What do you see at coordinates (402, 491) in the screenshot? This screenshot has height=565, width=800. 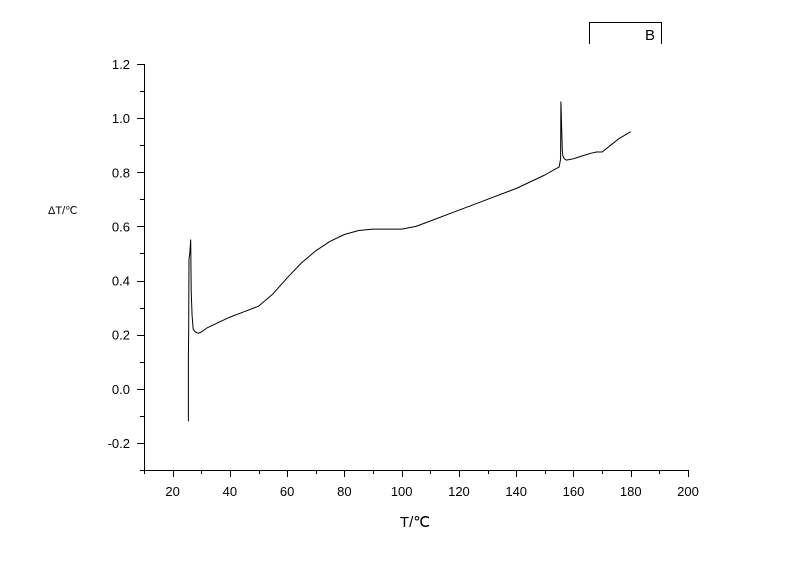 I see `x-tick-label: 100` at bounding box center [402, 491].